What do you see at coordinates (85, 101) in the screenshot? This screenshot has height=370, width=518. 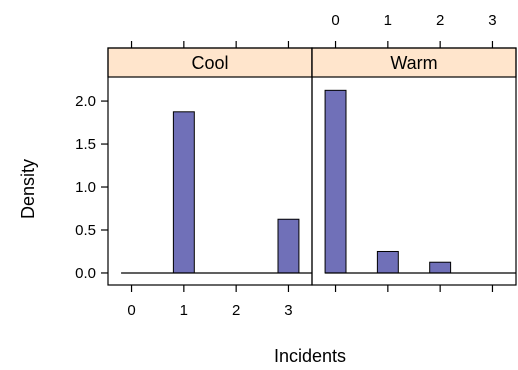 I see `y-tick-label-4: 2.0` at bounding box center [85, 101].